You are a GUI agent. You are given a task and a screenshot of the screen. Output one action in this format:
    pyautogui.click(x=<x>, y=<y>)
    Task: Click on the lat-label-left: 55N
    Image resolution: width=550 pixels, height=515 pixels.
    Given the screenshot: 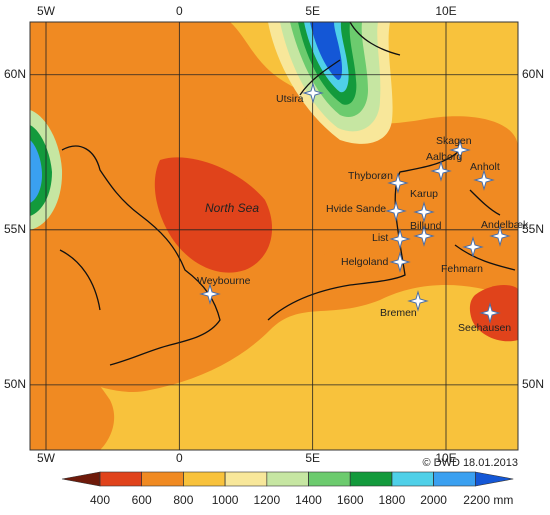 What is the action you would take?
    pyautogui.click(x=15, y=229)
    